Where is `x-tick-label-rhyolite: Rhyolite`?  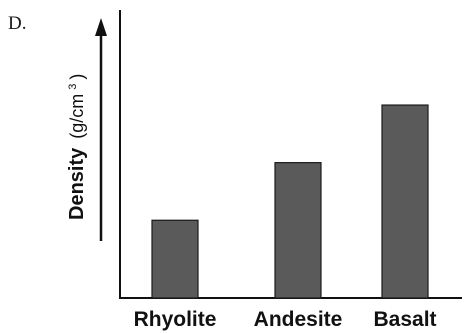 x-tick-label-rhyolite: Rhyolite is located at coordinates (175, 319).